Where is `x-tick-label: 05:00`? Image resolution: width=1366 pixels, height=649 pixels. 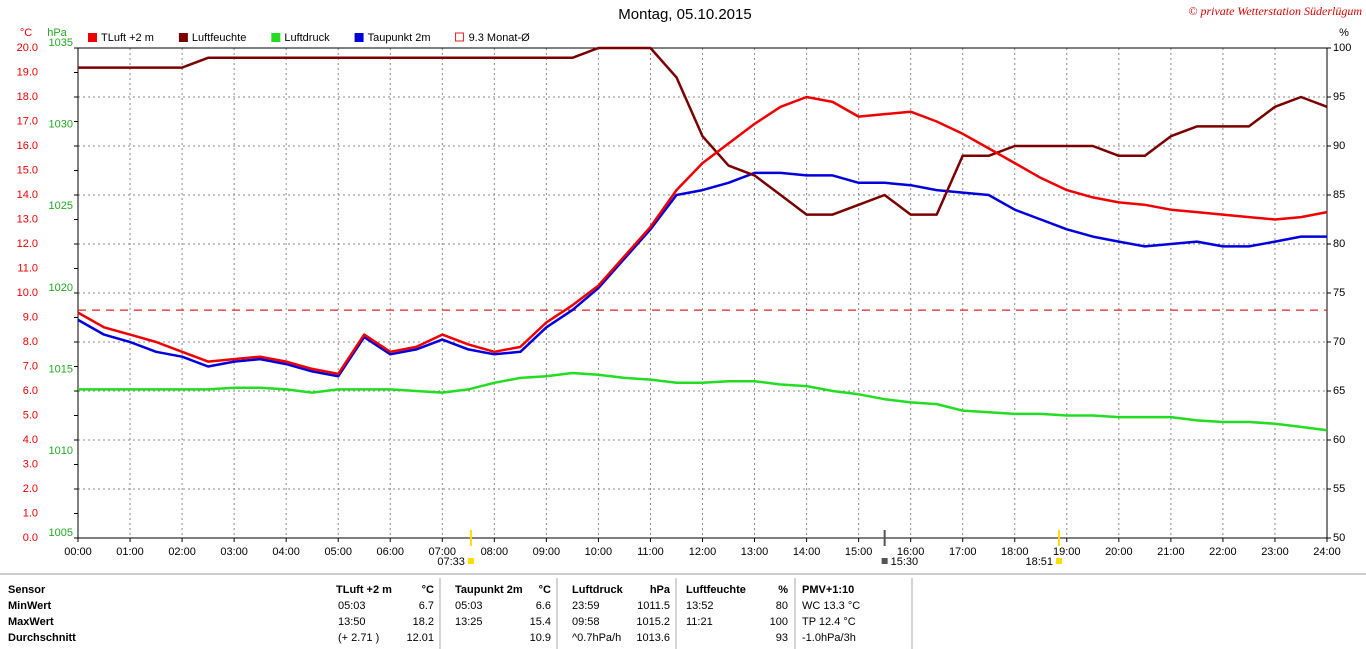
x-tick-label: 05:00 is located at coordinates (338, 552).